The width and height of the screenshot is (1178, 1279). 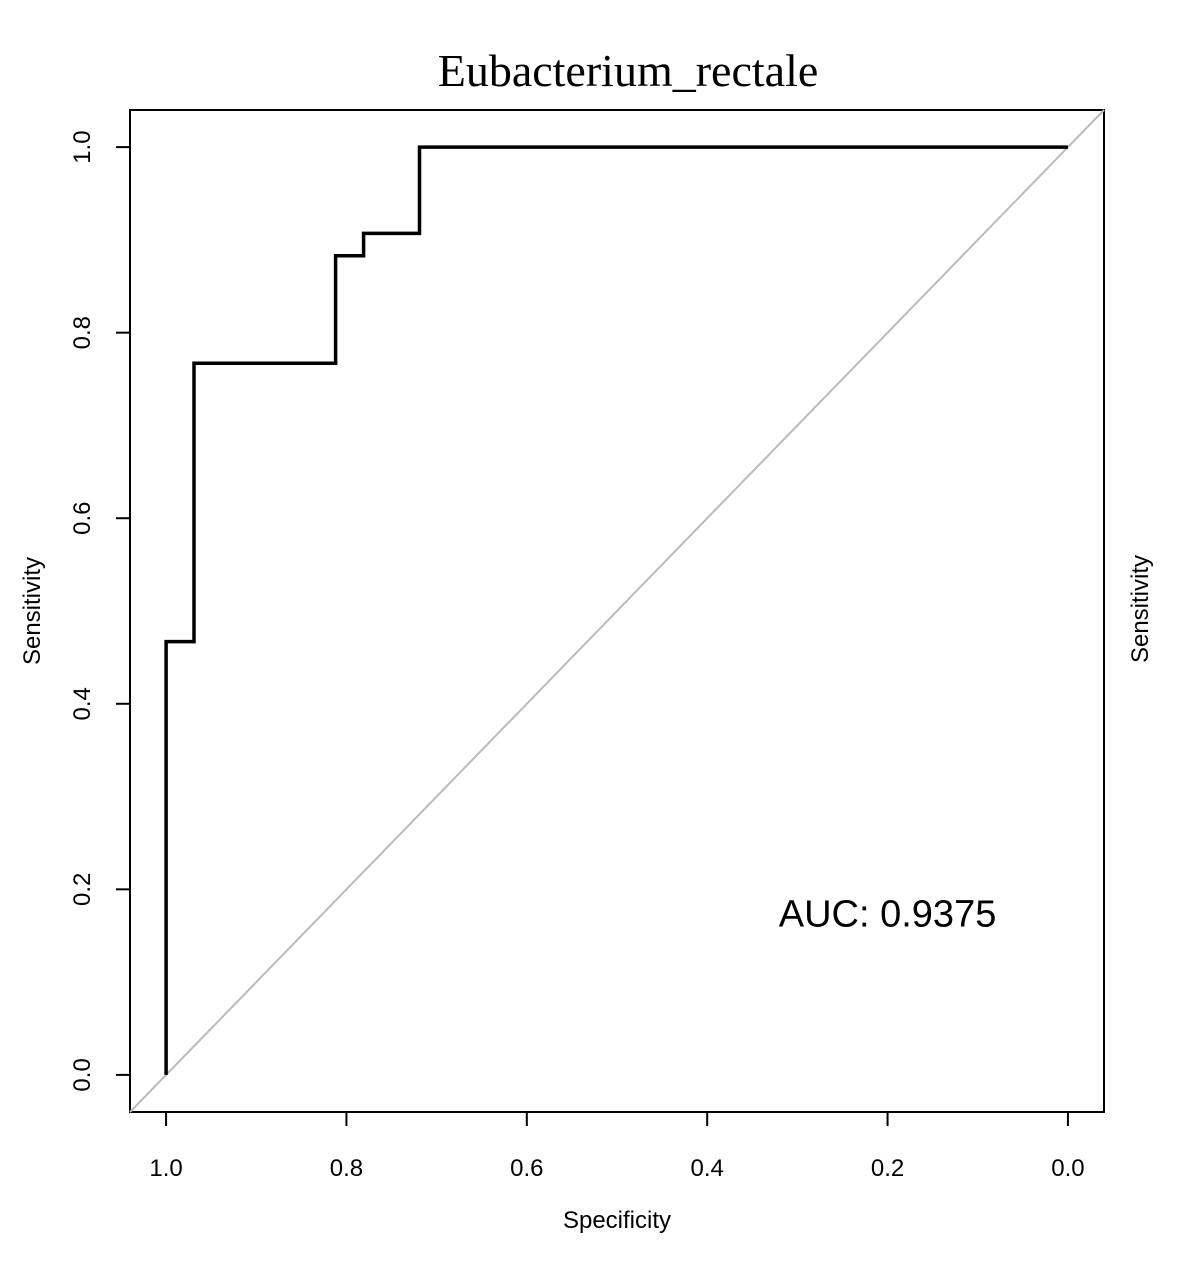 I want to click on x-tick-label: 0.2, so click(x=887, y=1168).